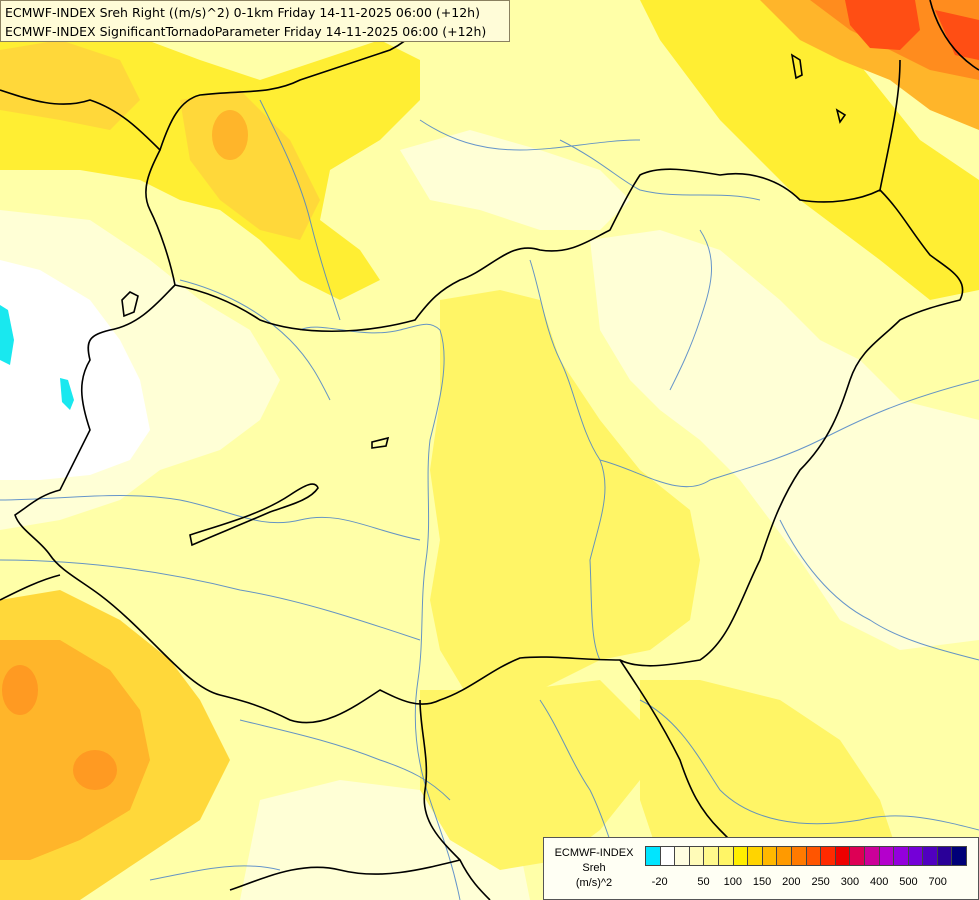 This screenshot has height=900, width=979. I want to click on legend-ticks: -20 50 100 150 200 250 300 400 500 700, so click(806, 883).